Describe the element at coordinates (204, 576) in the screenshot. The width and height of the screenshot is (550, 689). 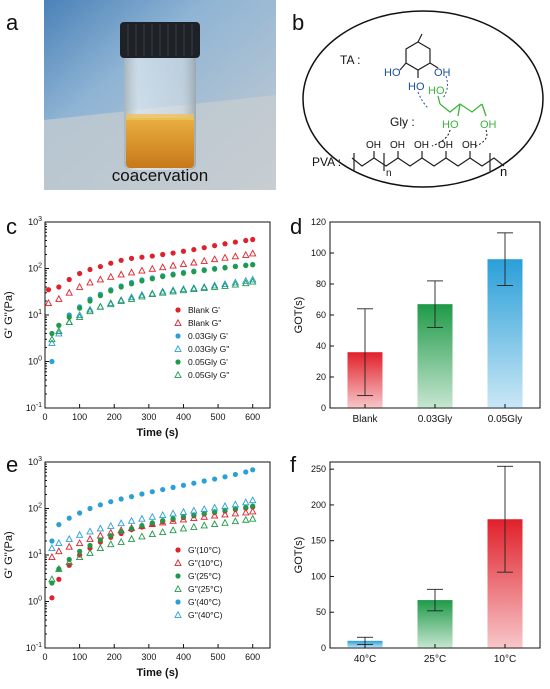
I see `legend-label: G'(25°C)` at that location.